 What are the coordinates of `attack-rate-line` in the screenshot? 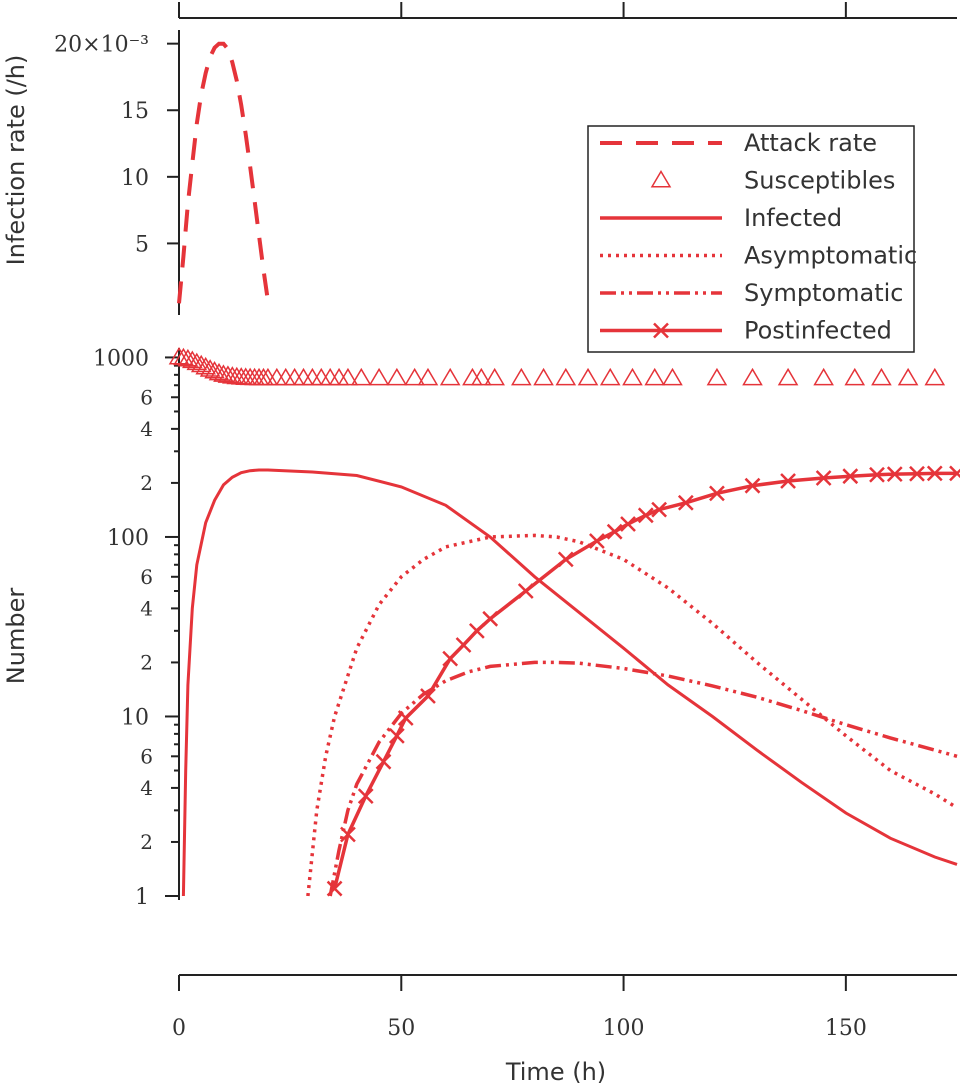 It's located at (223, 172).